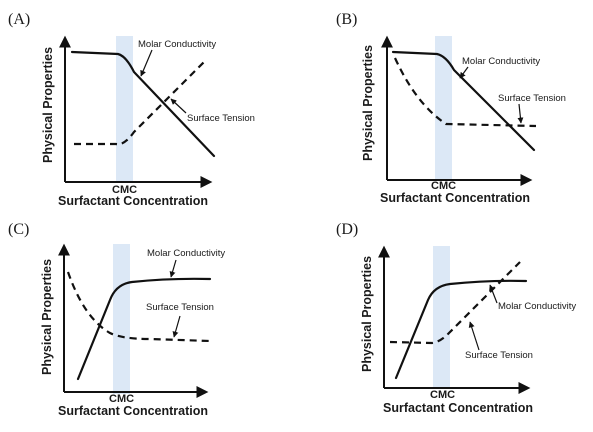 This screenshot has height=432, width=593. I want to click on panel-label: (D), so click(347, 229).